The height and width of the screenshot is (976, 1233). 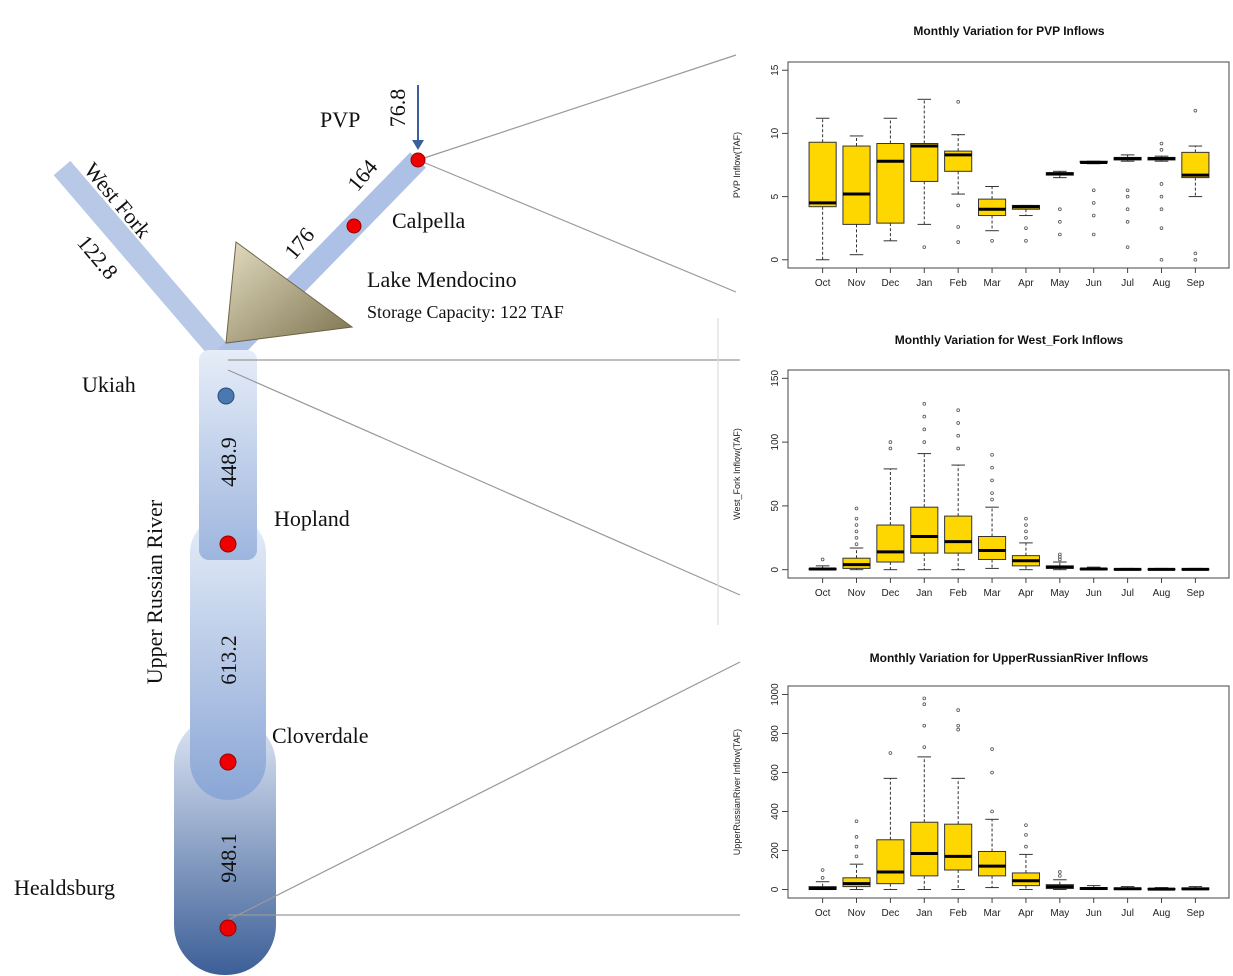 What do you see at coordinates (775, 733) in the screenshot?
I see `y-tick-label: 800` at bounding box center [775, 733].